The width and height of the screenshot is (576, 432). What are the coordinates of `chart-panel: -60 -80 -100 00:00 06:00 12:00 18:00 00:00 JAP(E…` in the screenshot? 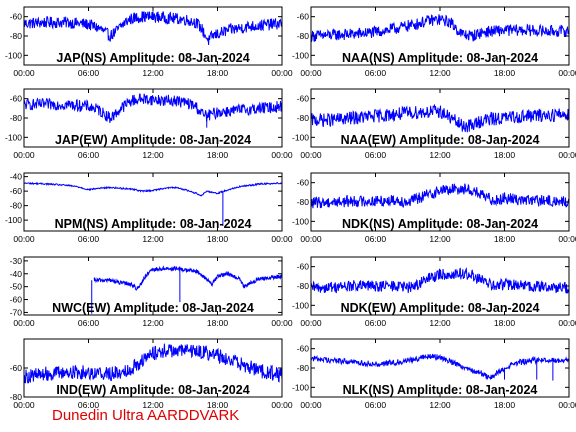 It's located at (149, 124).